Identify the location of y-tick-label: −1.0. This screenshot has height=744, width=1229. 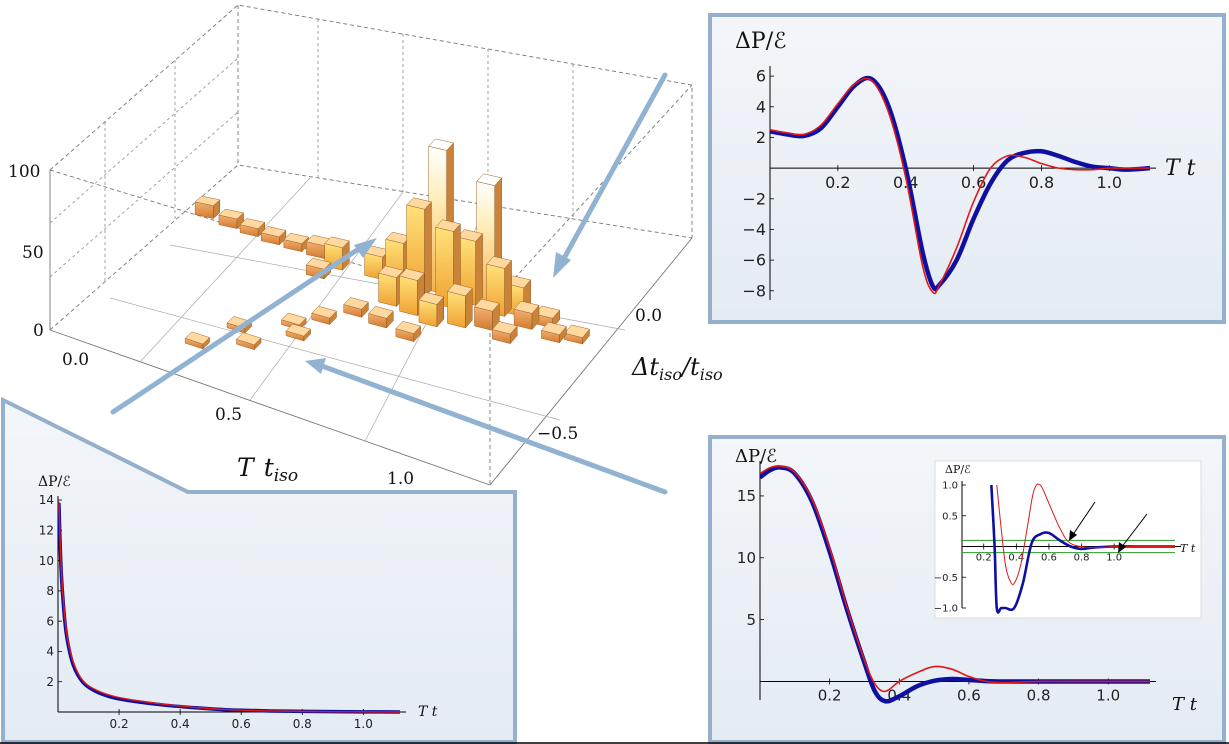
(946, 609).